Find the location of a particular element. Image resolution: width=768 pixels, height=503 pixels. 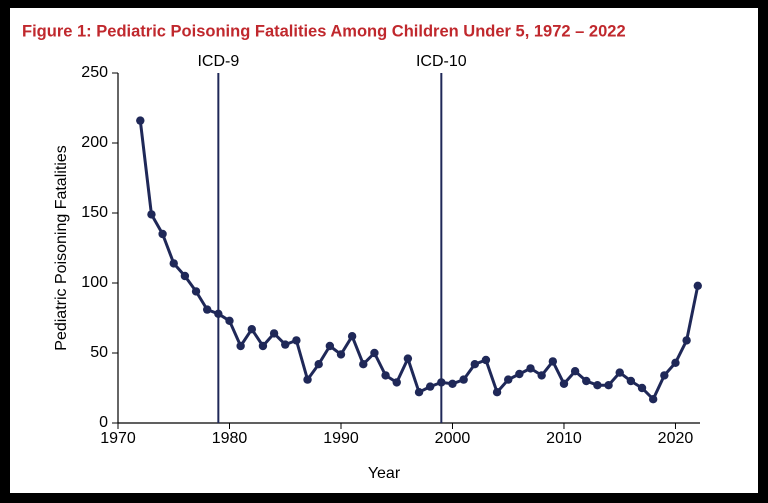

x-tick-label: 1980 is located at coordinates (230, 438).